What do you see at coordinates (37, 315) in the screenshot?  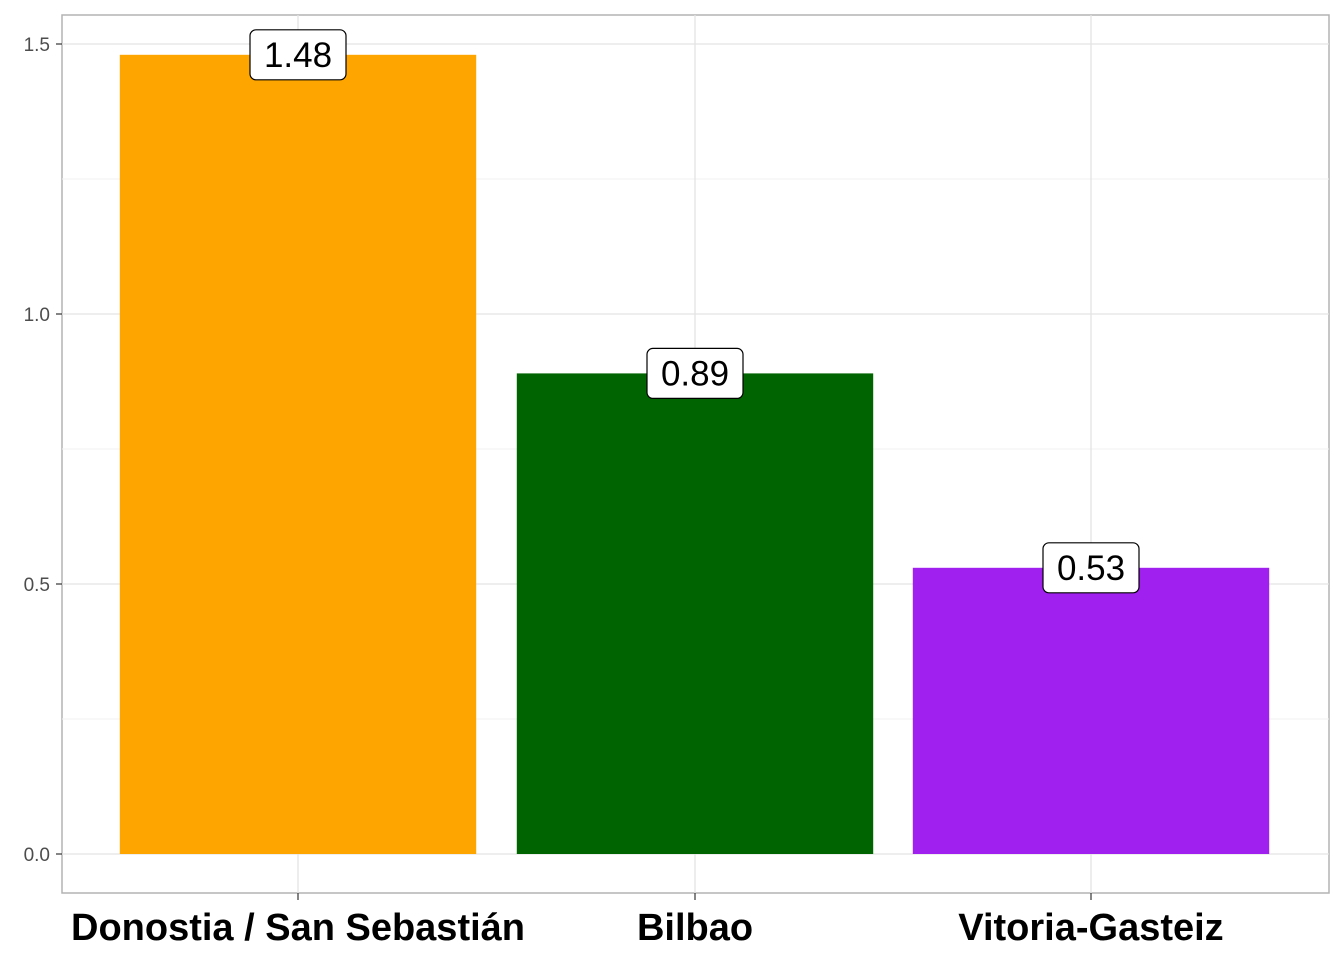 I see `y-tick-label: 1.0` at bounding box center [37, 315].